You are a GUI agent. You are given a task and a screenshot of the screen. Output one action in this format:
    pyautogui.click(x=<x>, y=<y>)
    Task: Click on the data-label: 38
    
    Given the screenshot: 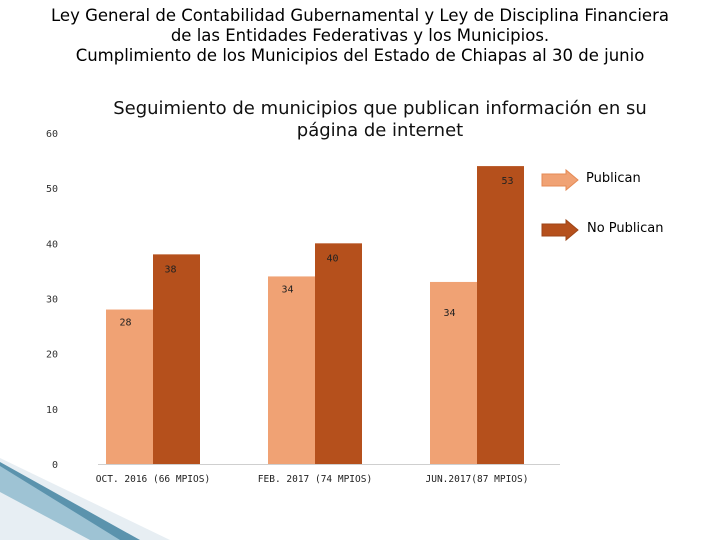 What is the action you would take?
    pyautogui.click(x=170, y=269)
    